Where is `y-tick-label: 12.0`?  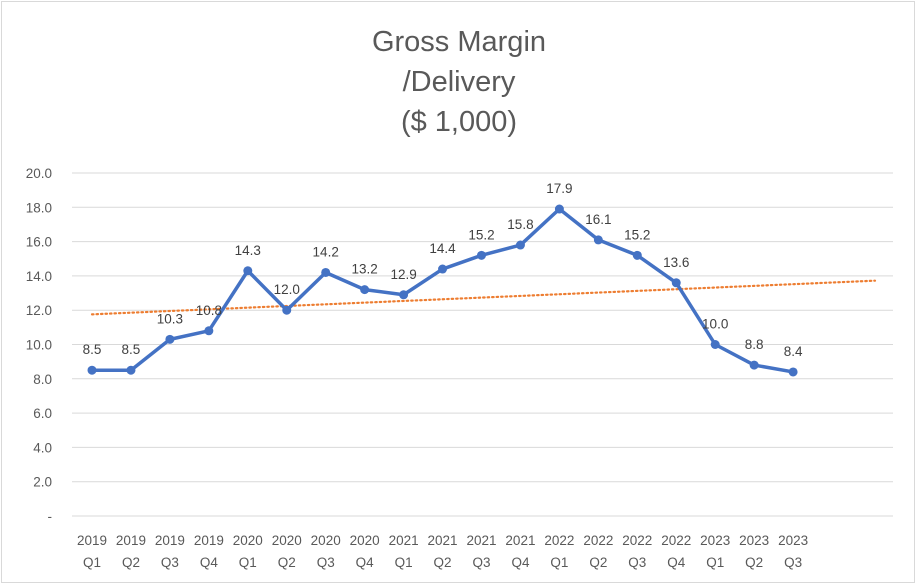
y-tick-label: 12.0 is located at coordinates (39, 310).